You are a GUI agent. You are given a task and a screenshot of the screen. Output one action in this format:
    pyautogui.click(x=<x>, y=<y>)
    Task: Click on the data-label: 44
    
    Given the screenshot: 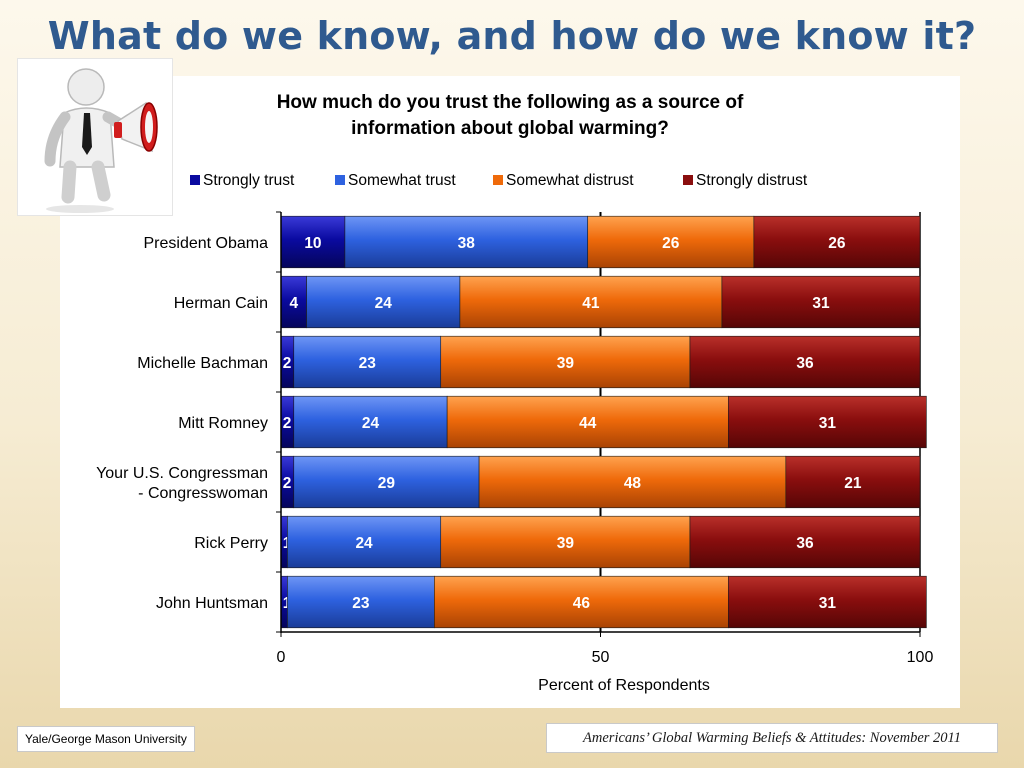 What is the action you would take?
    pyautogui.click(x=588, y=423)
    